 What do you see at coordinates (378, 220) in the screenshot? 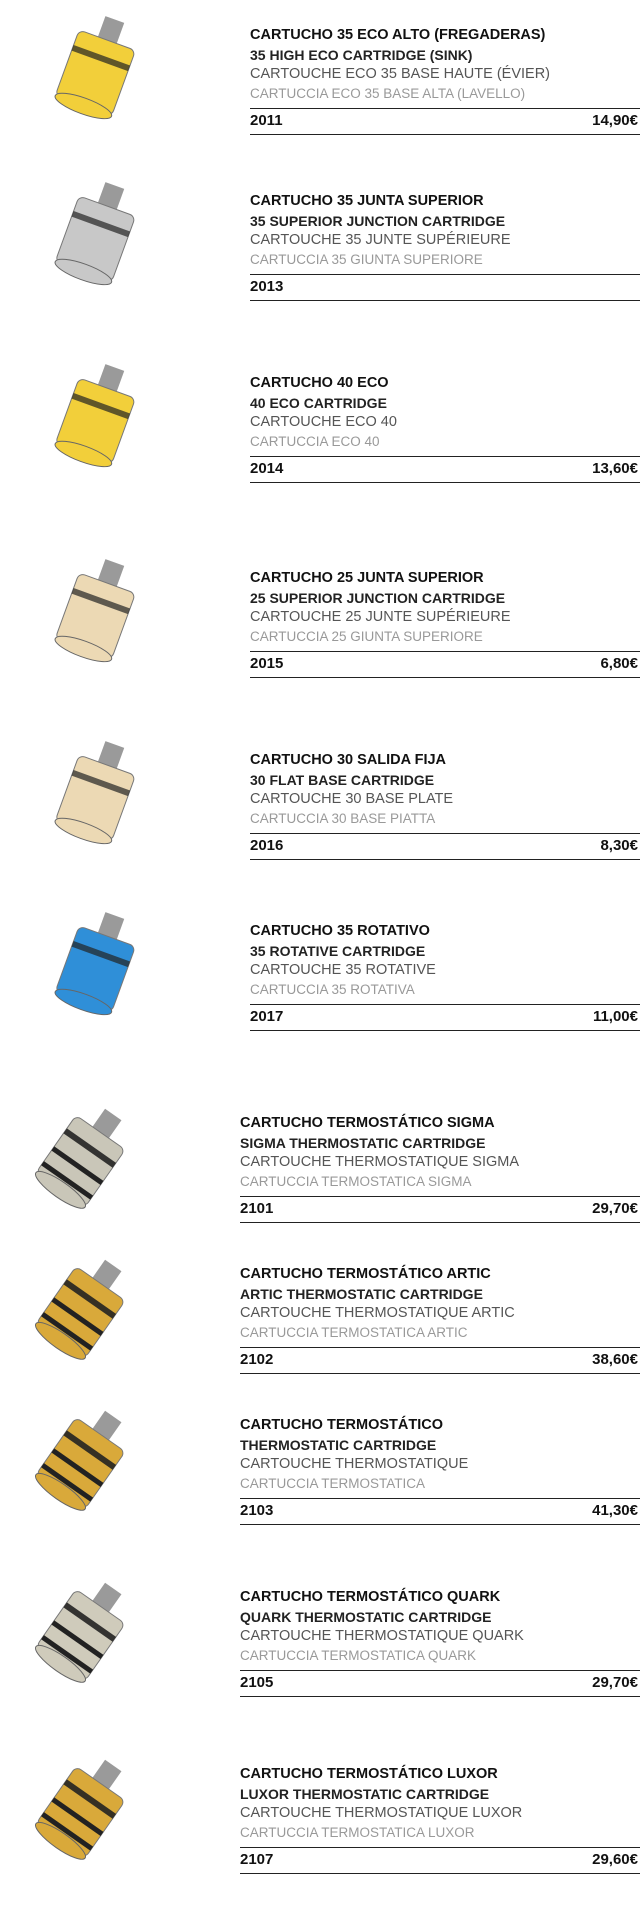
I see `product-line: 35 SUPERIOR JUNCTION CARTRIDGE` at bounding box center [378, 220].